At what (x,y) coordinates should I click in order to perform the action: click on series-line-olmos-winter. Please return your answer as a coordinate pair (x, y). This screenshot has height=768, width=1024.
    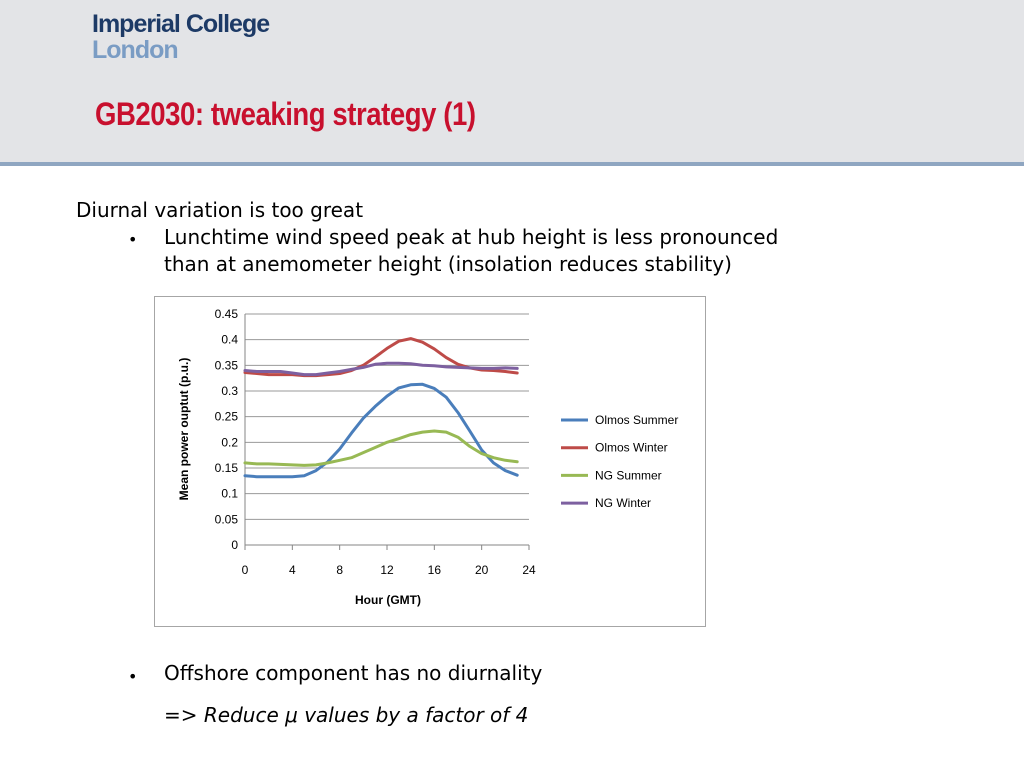
    Looking at the image, I should click on (381, 357).